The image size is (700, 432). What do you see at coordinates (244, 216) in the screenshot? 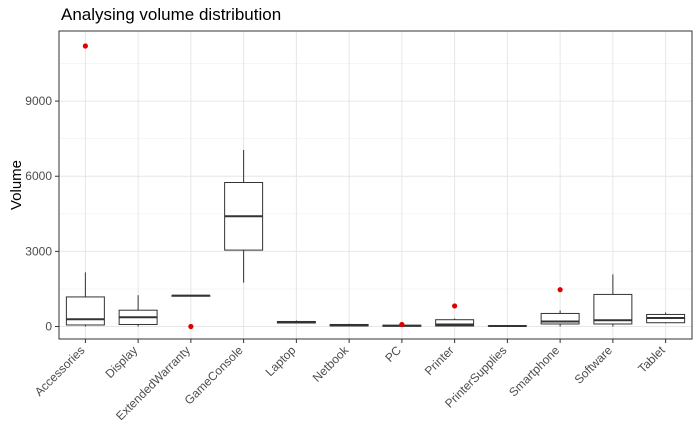
I see `box-gameconsole` at bounding box center [244, 216].